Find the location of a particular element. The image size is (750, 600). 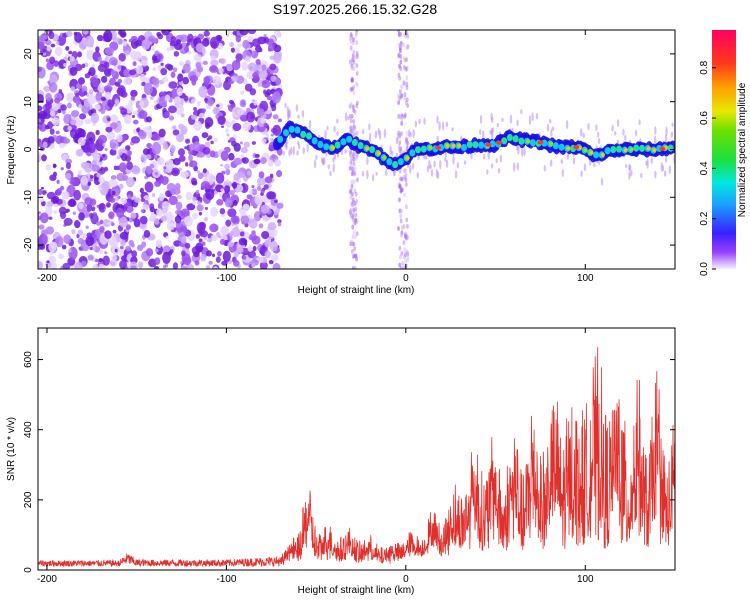

chart-title: S197.2025.266.15.32.G28 is located at coordinates (355, 9).